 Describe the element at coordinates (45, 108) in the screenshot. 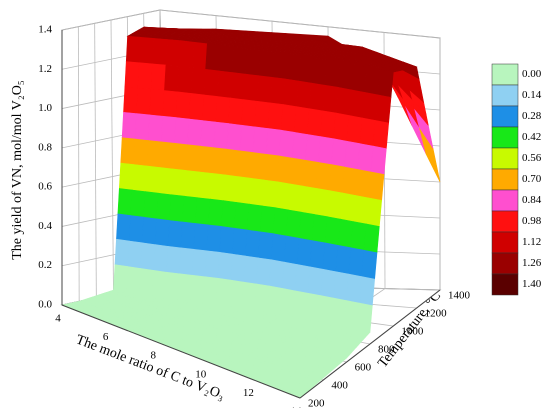

I see `z-tick-label: 1.0` at that location.